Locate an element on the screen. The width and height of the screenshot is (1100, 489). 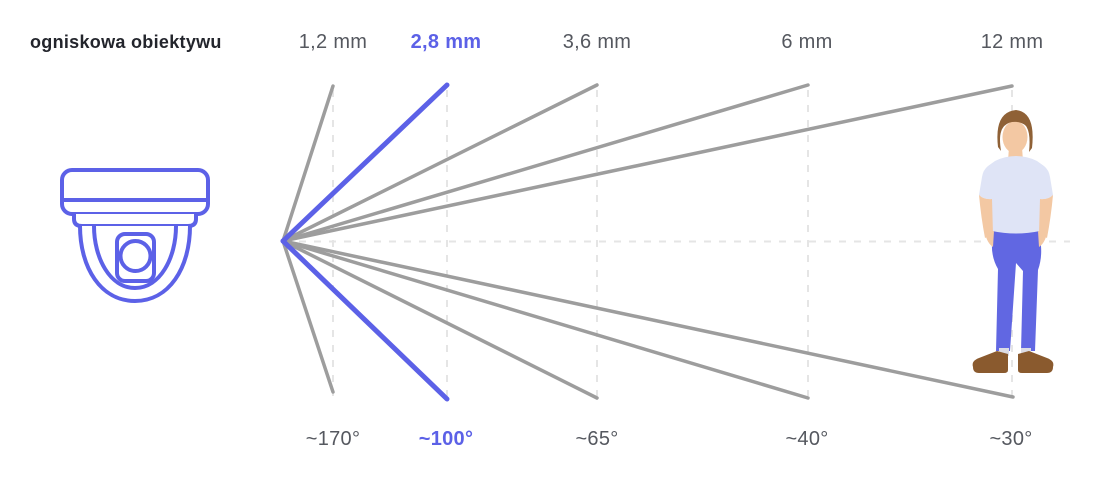
fov-line-1-2mm-upper is located at coordinates (308, 163).